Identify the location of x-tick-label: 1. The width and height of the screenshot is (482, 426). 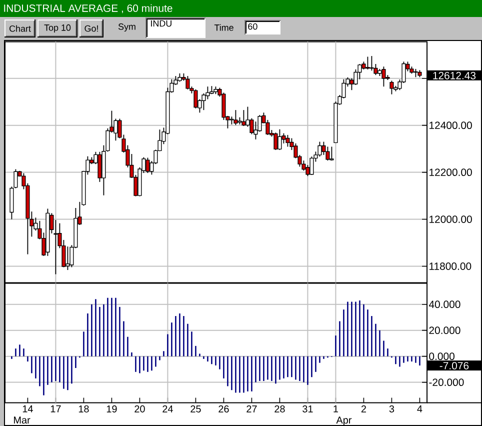
(336, 408).